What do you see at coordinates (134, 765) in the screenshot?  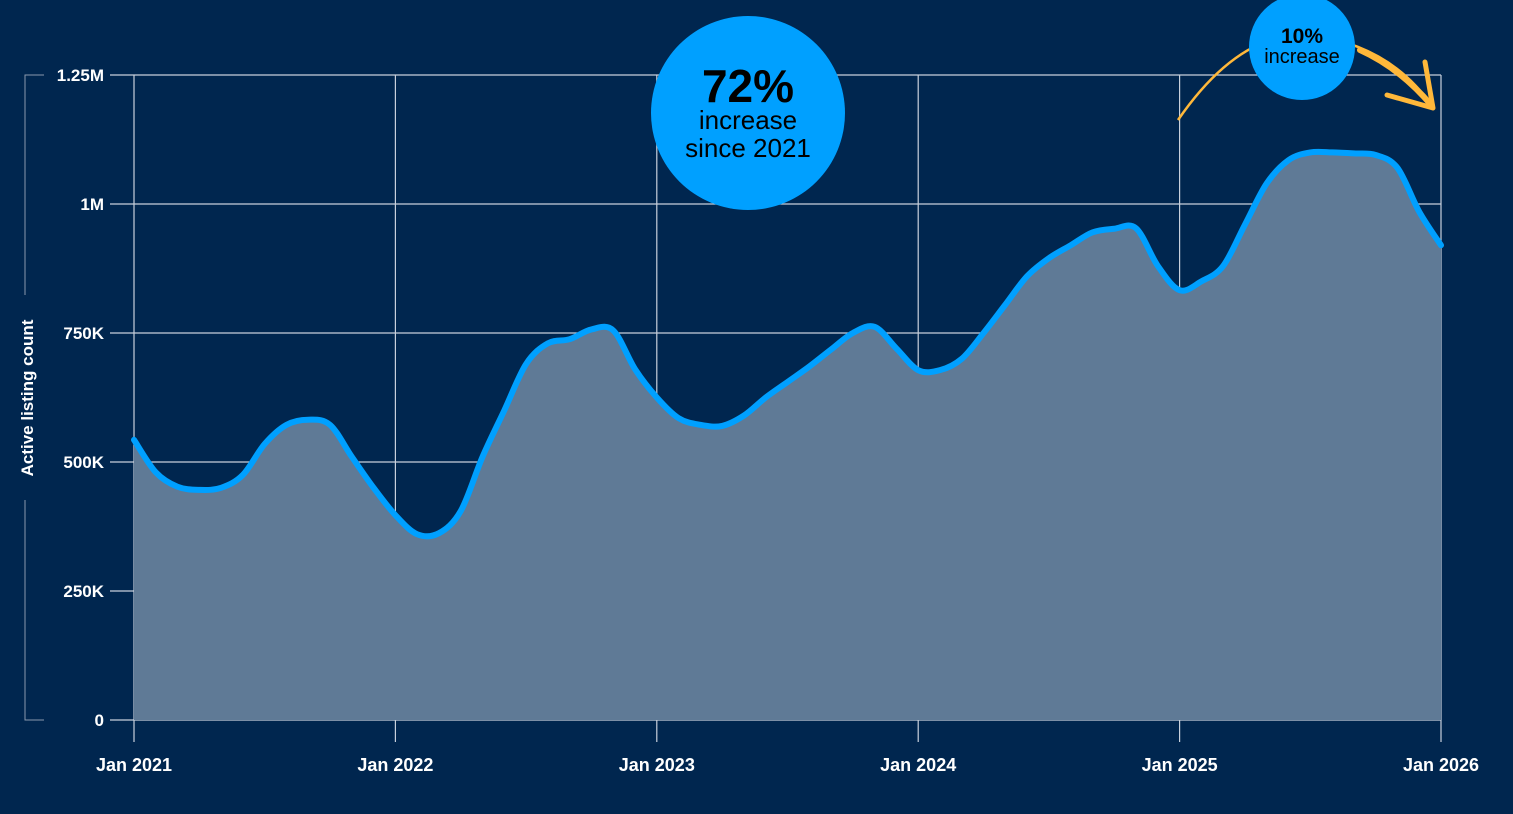 I see `x-tick-label: Jan 2021` at bounding box center [134, 765].